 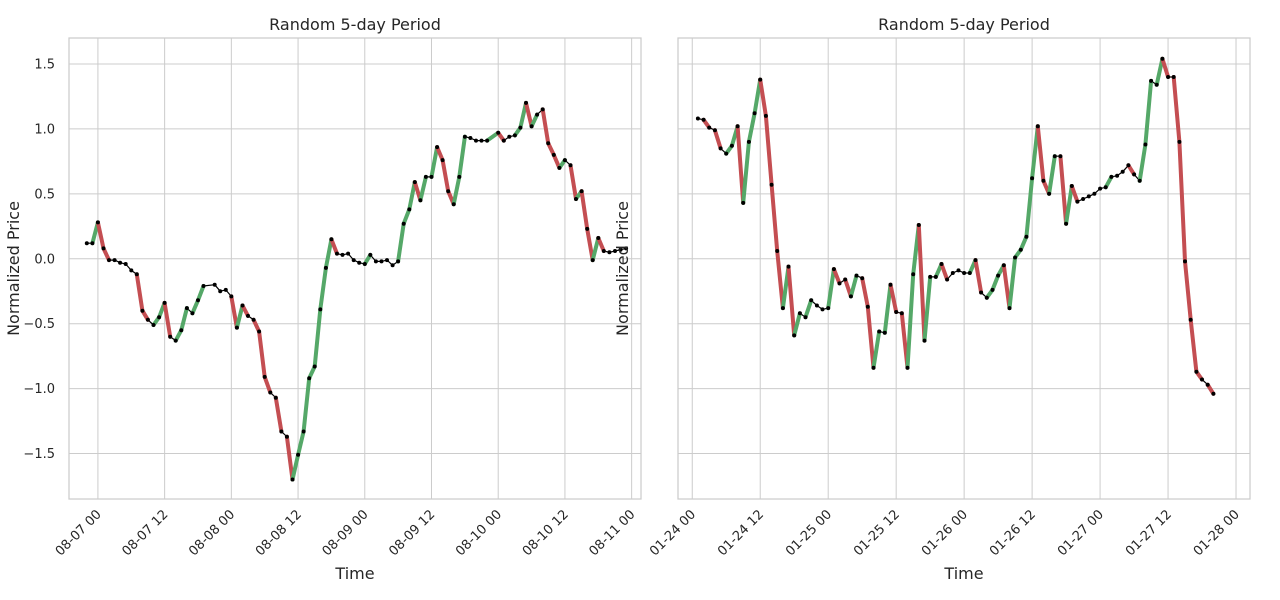 What do you see at coordinates (44, 64) in the screenshot?
I see `y-tick-label: 1.5` at bounding box center [44, 64].